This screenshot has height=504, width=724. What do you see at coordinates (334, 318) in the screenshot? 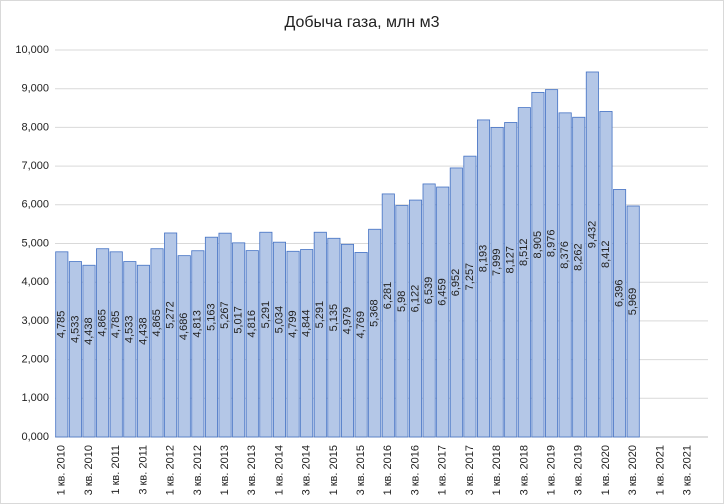
I see `data-label: 5,135` at bounding box center [334, 318].